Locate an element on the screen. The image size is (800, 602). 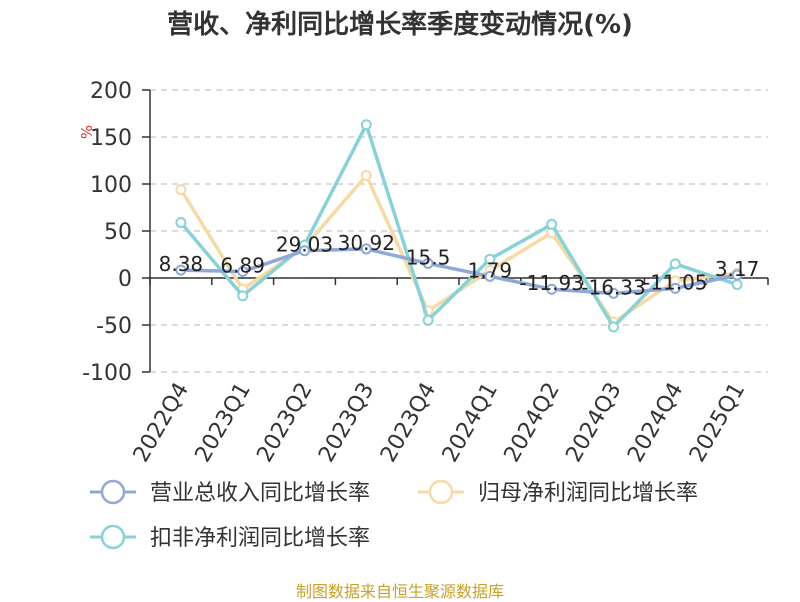
x-tick-label: 2023Q4 is located at coordinates (408, 423).